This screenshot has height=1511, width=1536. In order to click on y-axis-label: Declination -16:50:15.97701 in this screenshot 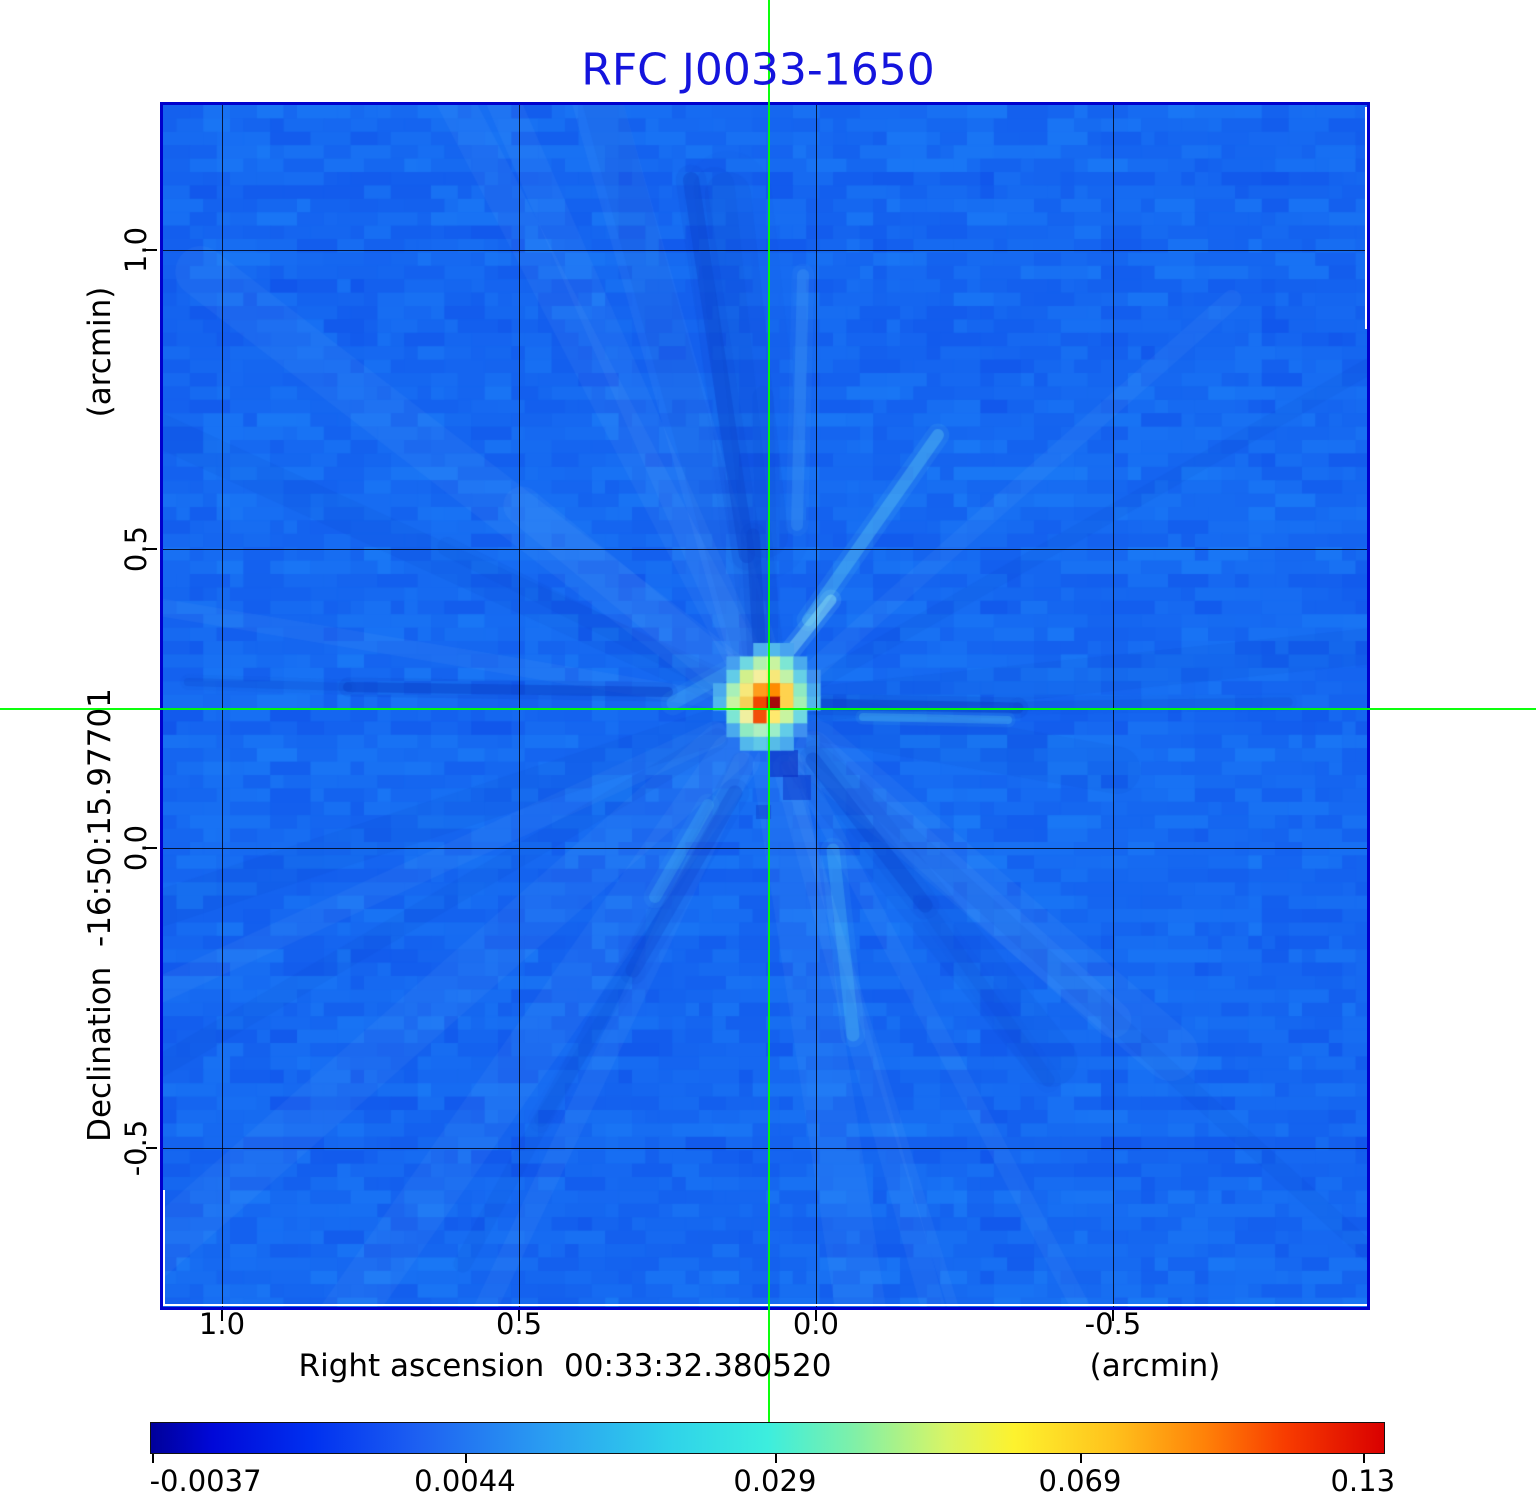, I will do `click(100, 915)`.